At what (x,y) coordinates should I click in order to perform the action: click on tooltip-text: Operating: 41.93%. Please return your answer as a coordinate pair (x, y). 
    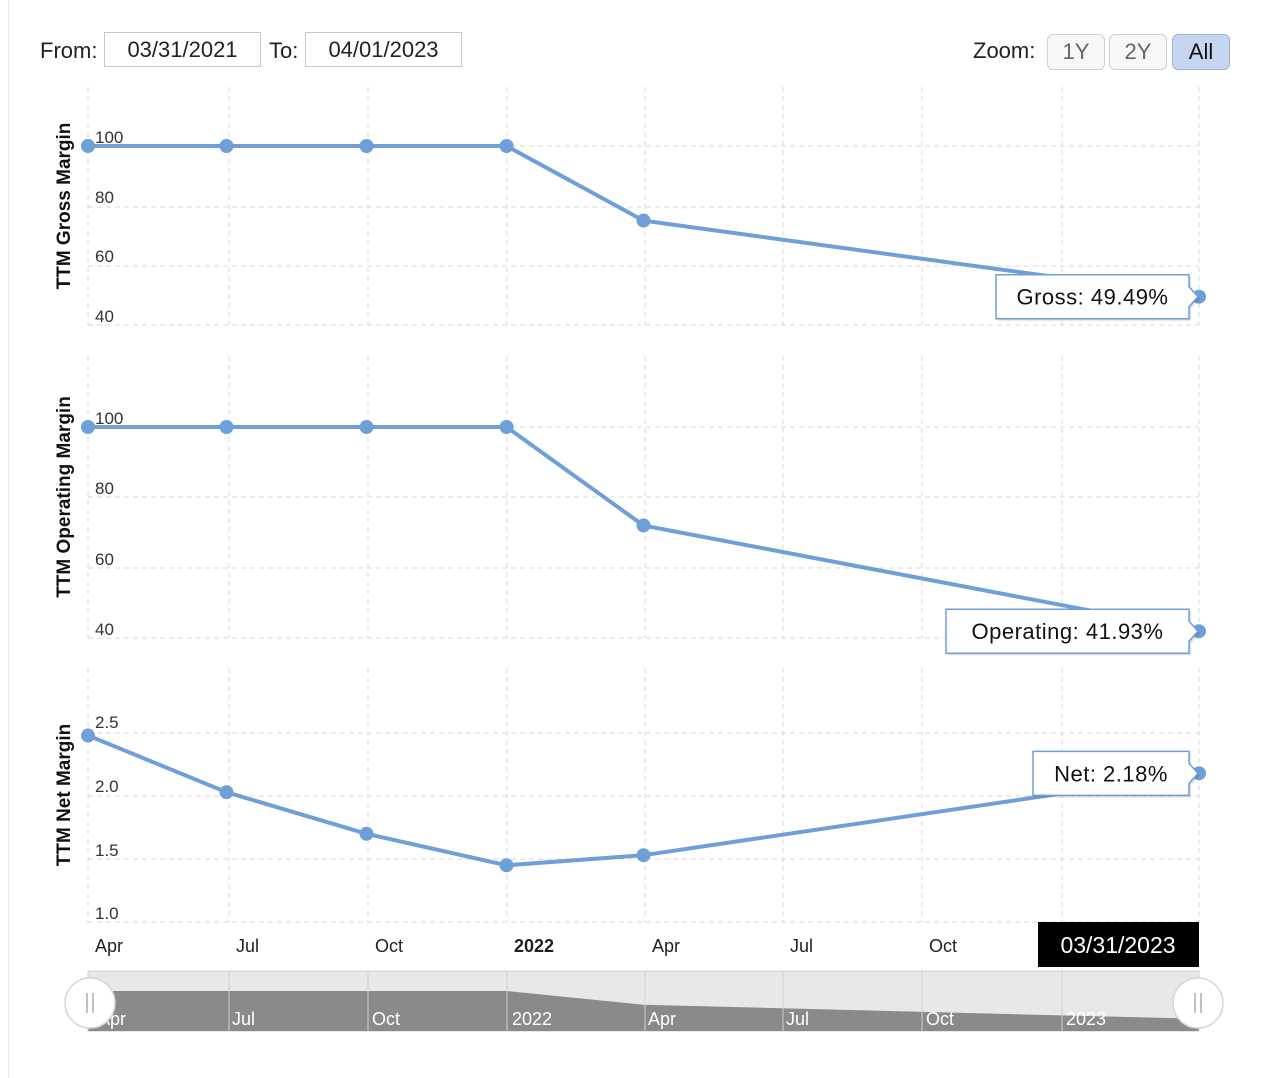
    Looking at the image, I should click on (1068, 631).